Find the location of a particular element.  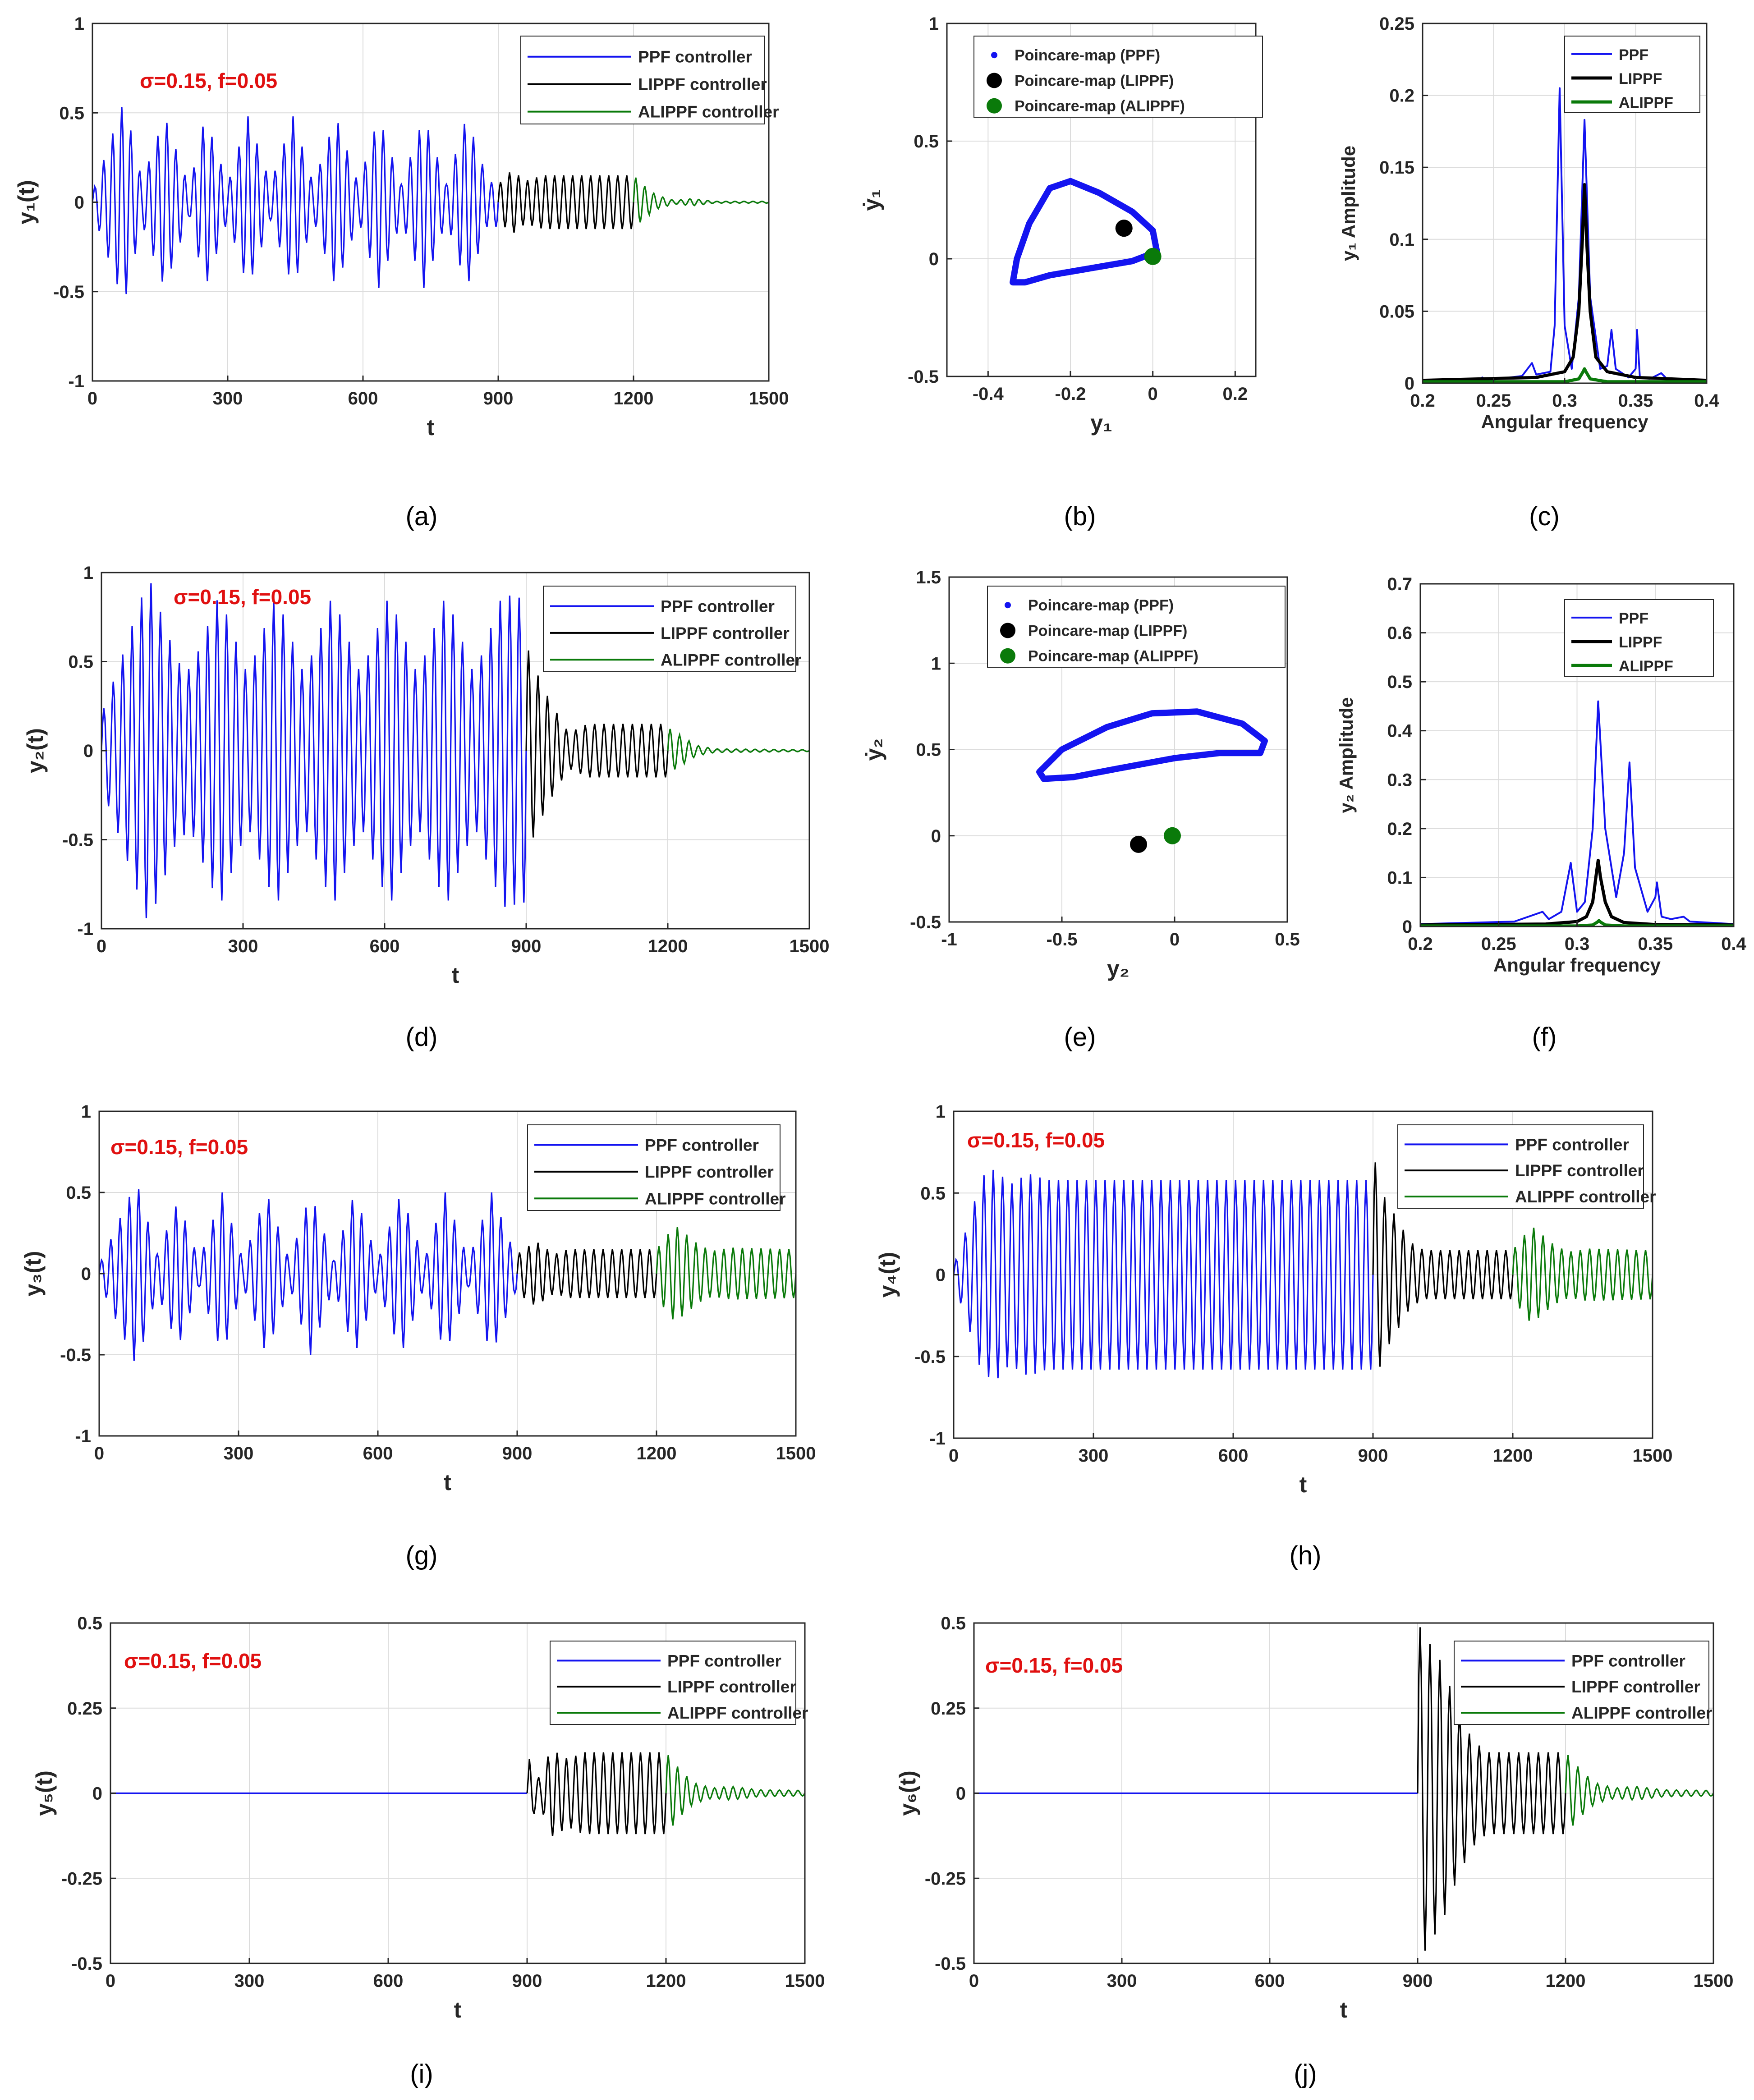

panel-label: (f) is located at coordinates (1544, 1037).